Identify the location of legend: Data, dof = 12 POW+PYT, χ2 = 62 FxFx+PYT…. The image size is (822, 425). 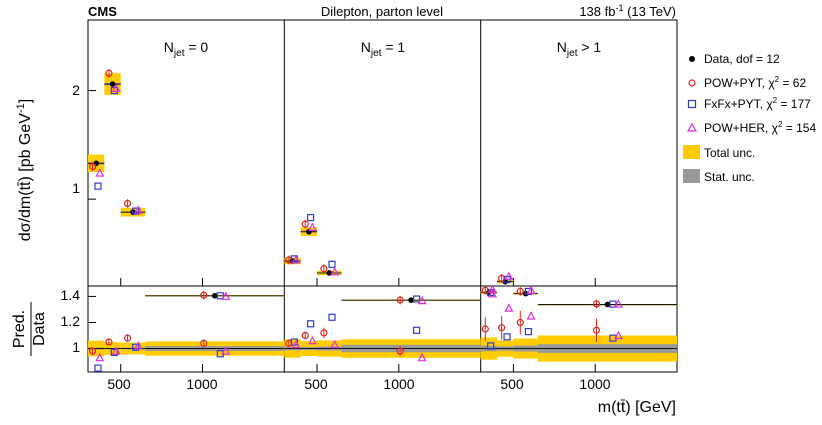
(749, 118).